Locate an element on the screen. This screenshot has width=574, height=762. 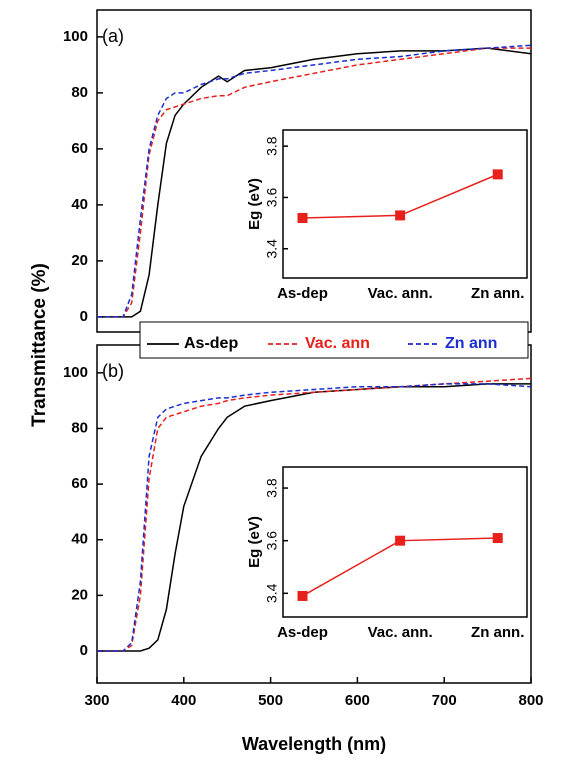
inset-frame is located at coordinates (405, 204).